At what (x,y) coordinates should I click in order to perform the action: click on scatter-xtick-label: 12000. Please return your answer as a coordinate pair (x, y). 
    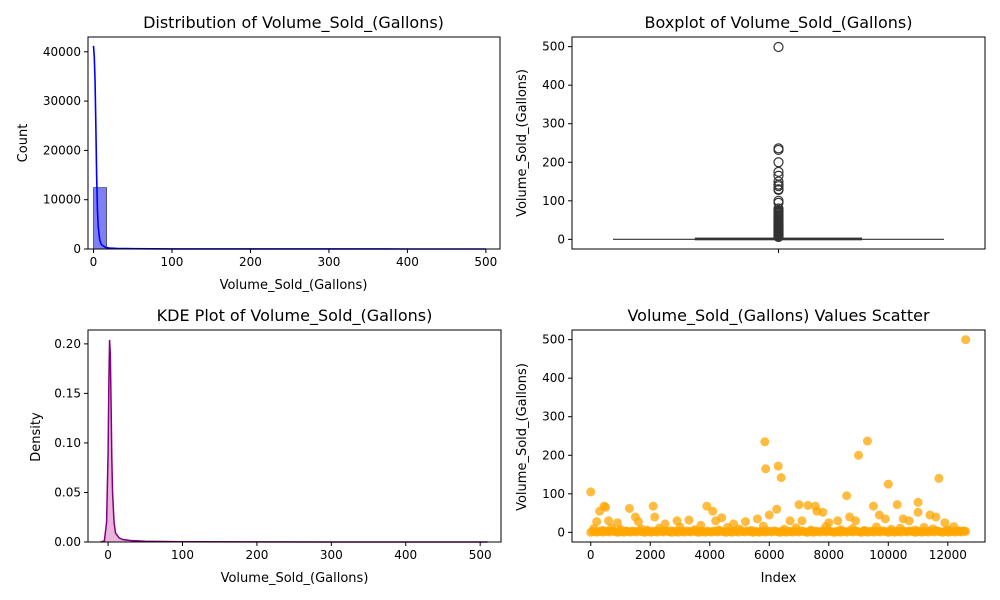
    Looking at the image, I should click on (948, 555).